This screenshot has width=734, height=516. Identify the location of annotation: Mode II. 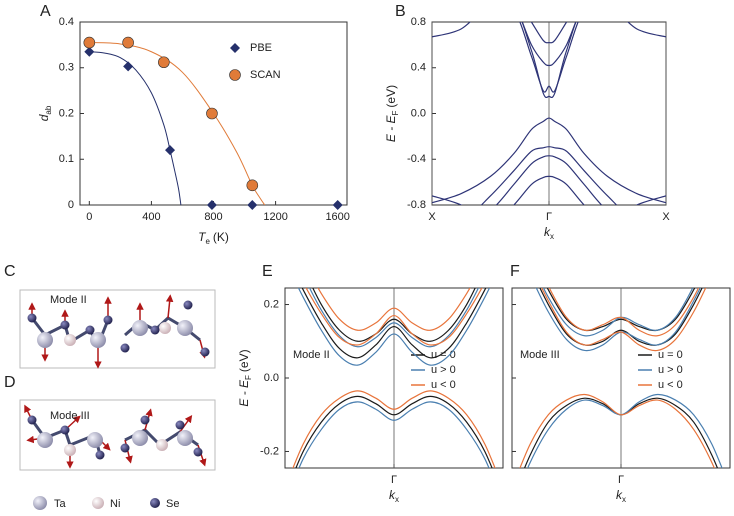
(311, 355).